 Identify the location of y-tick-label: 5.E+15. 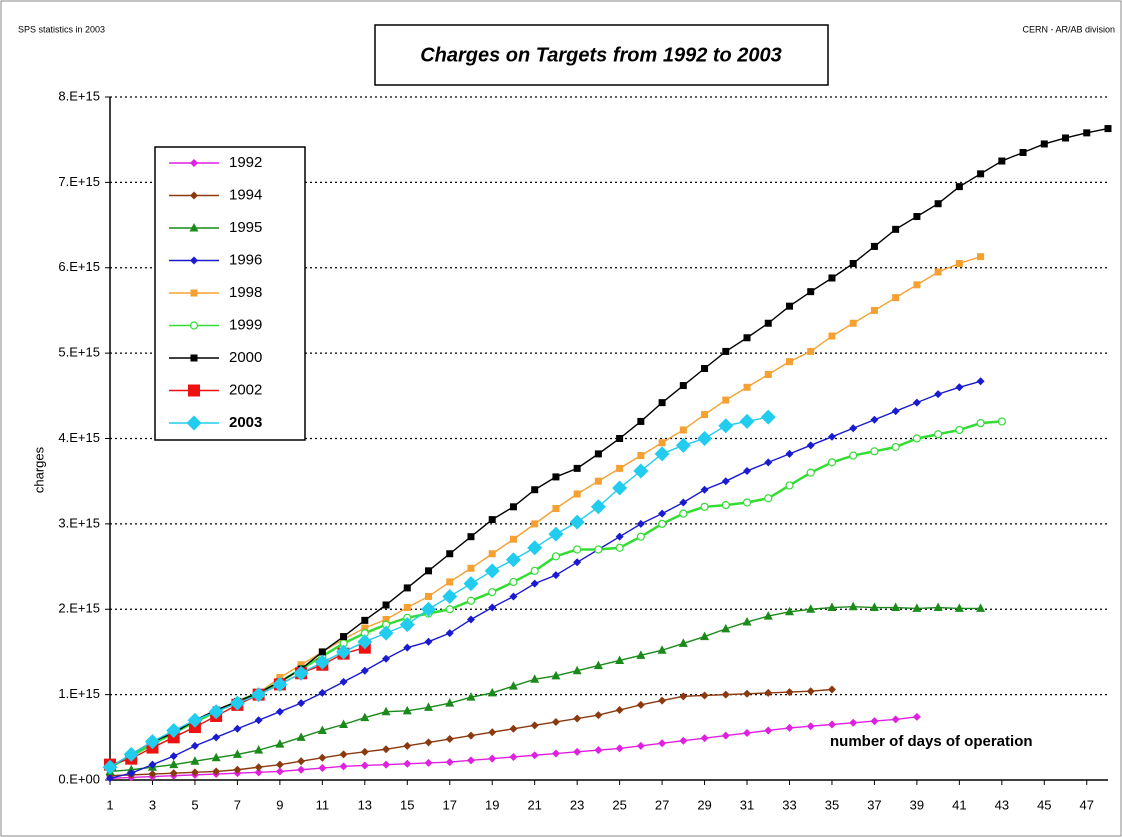
(79, 352).